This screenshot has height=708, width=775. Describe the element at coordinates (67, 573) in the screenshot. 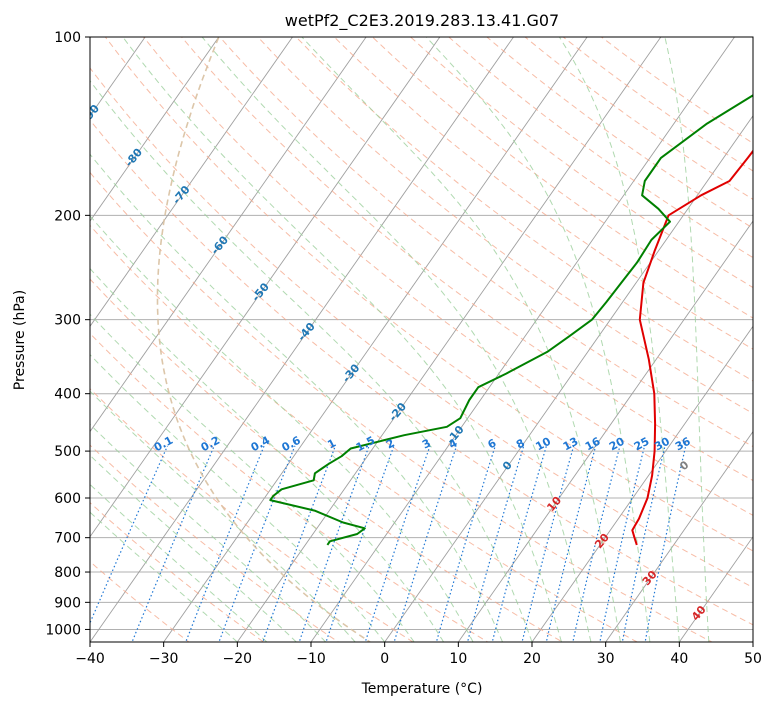

I see `y-tick-label: 800` at that location.